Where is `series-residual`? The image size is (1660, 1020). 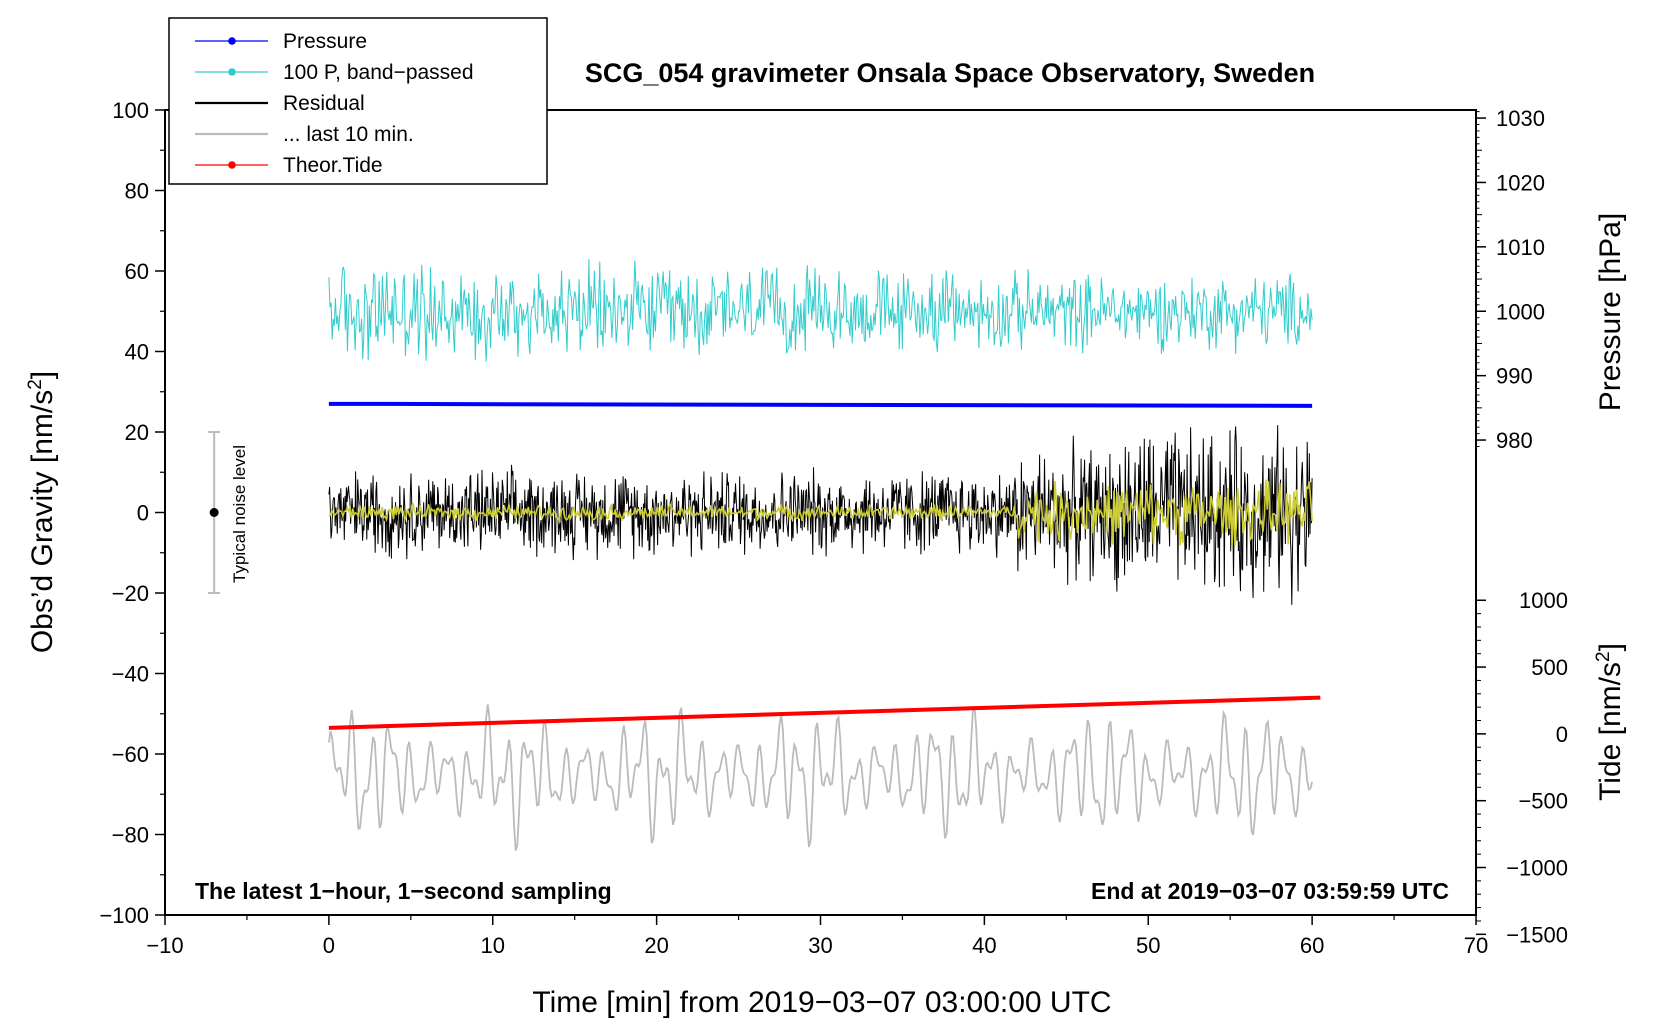
series-residual is located at coordinates (820, 515).